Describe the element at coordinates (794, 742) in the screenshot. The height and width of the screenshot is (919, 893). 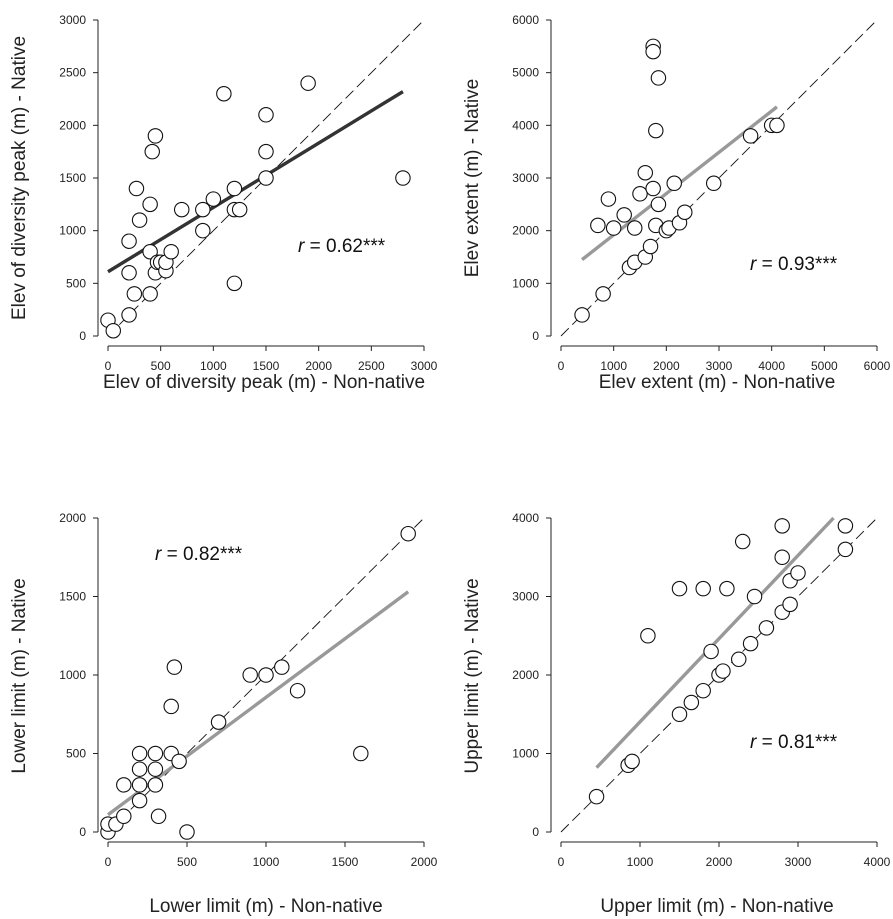
I see `panel-upper-limit-stat: r = 0.81***` at that location.